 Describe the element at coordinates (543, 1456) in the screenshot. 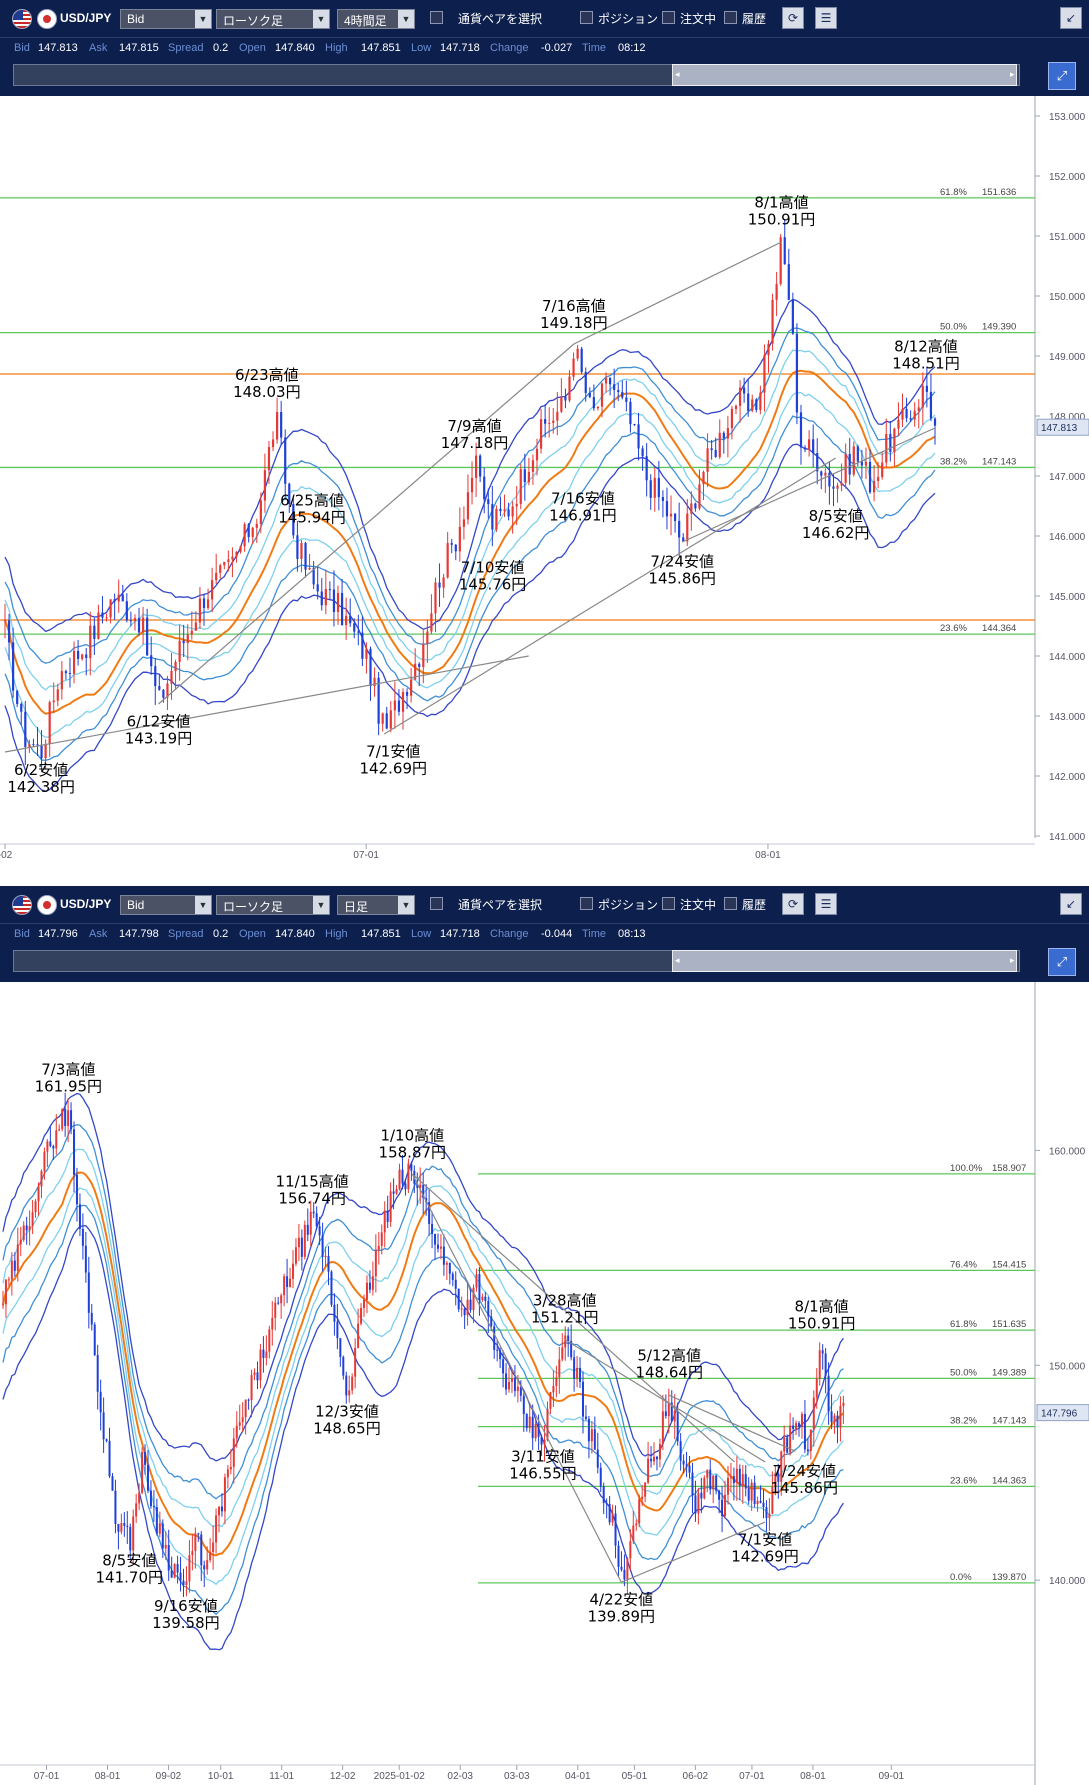

I see `annotation-date-label: 3/11安値` at that location.